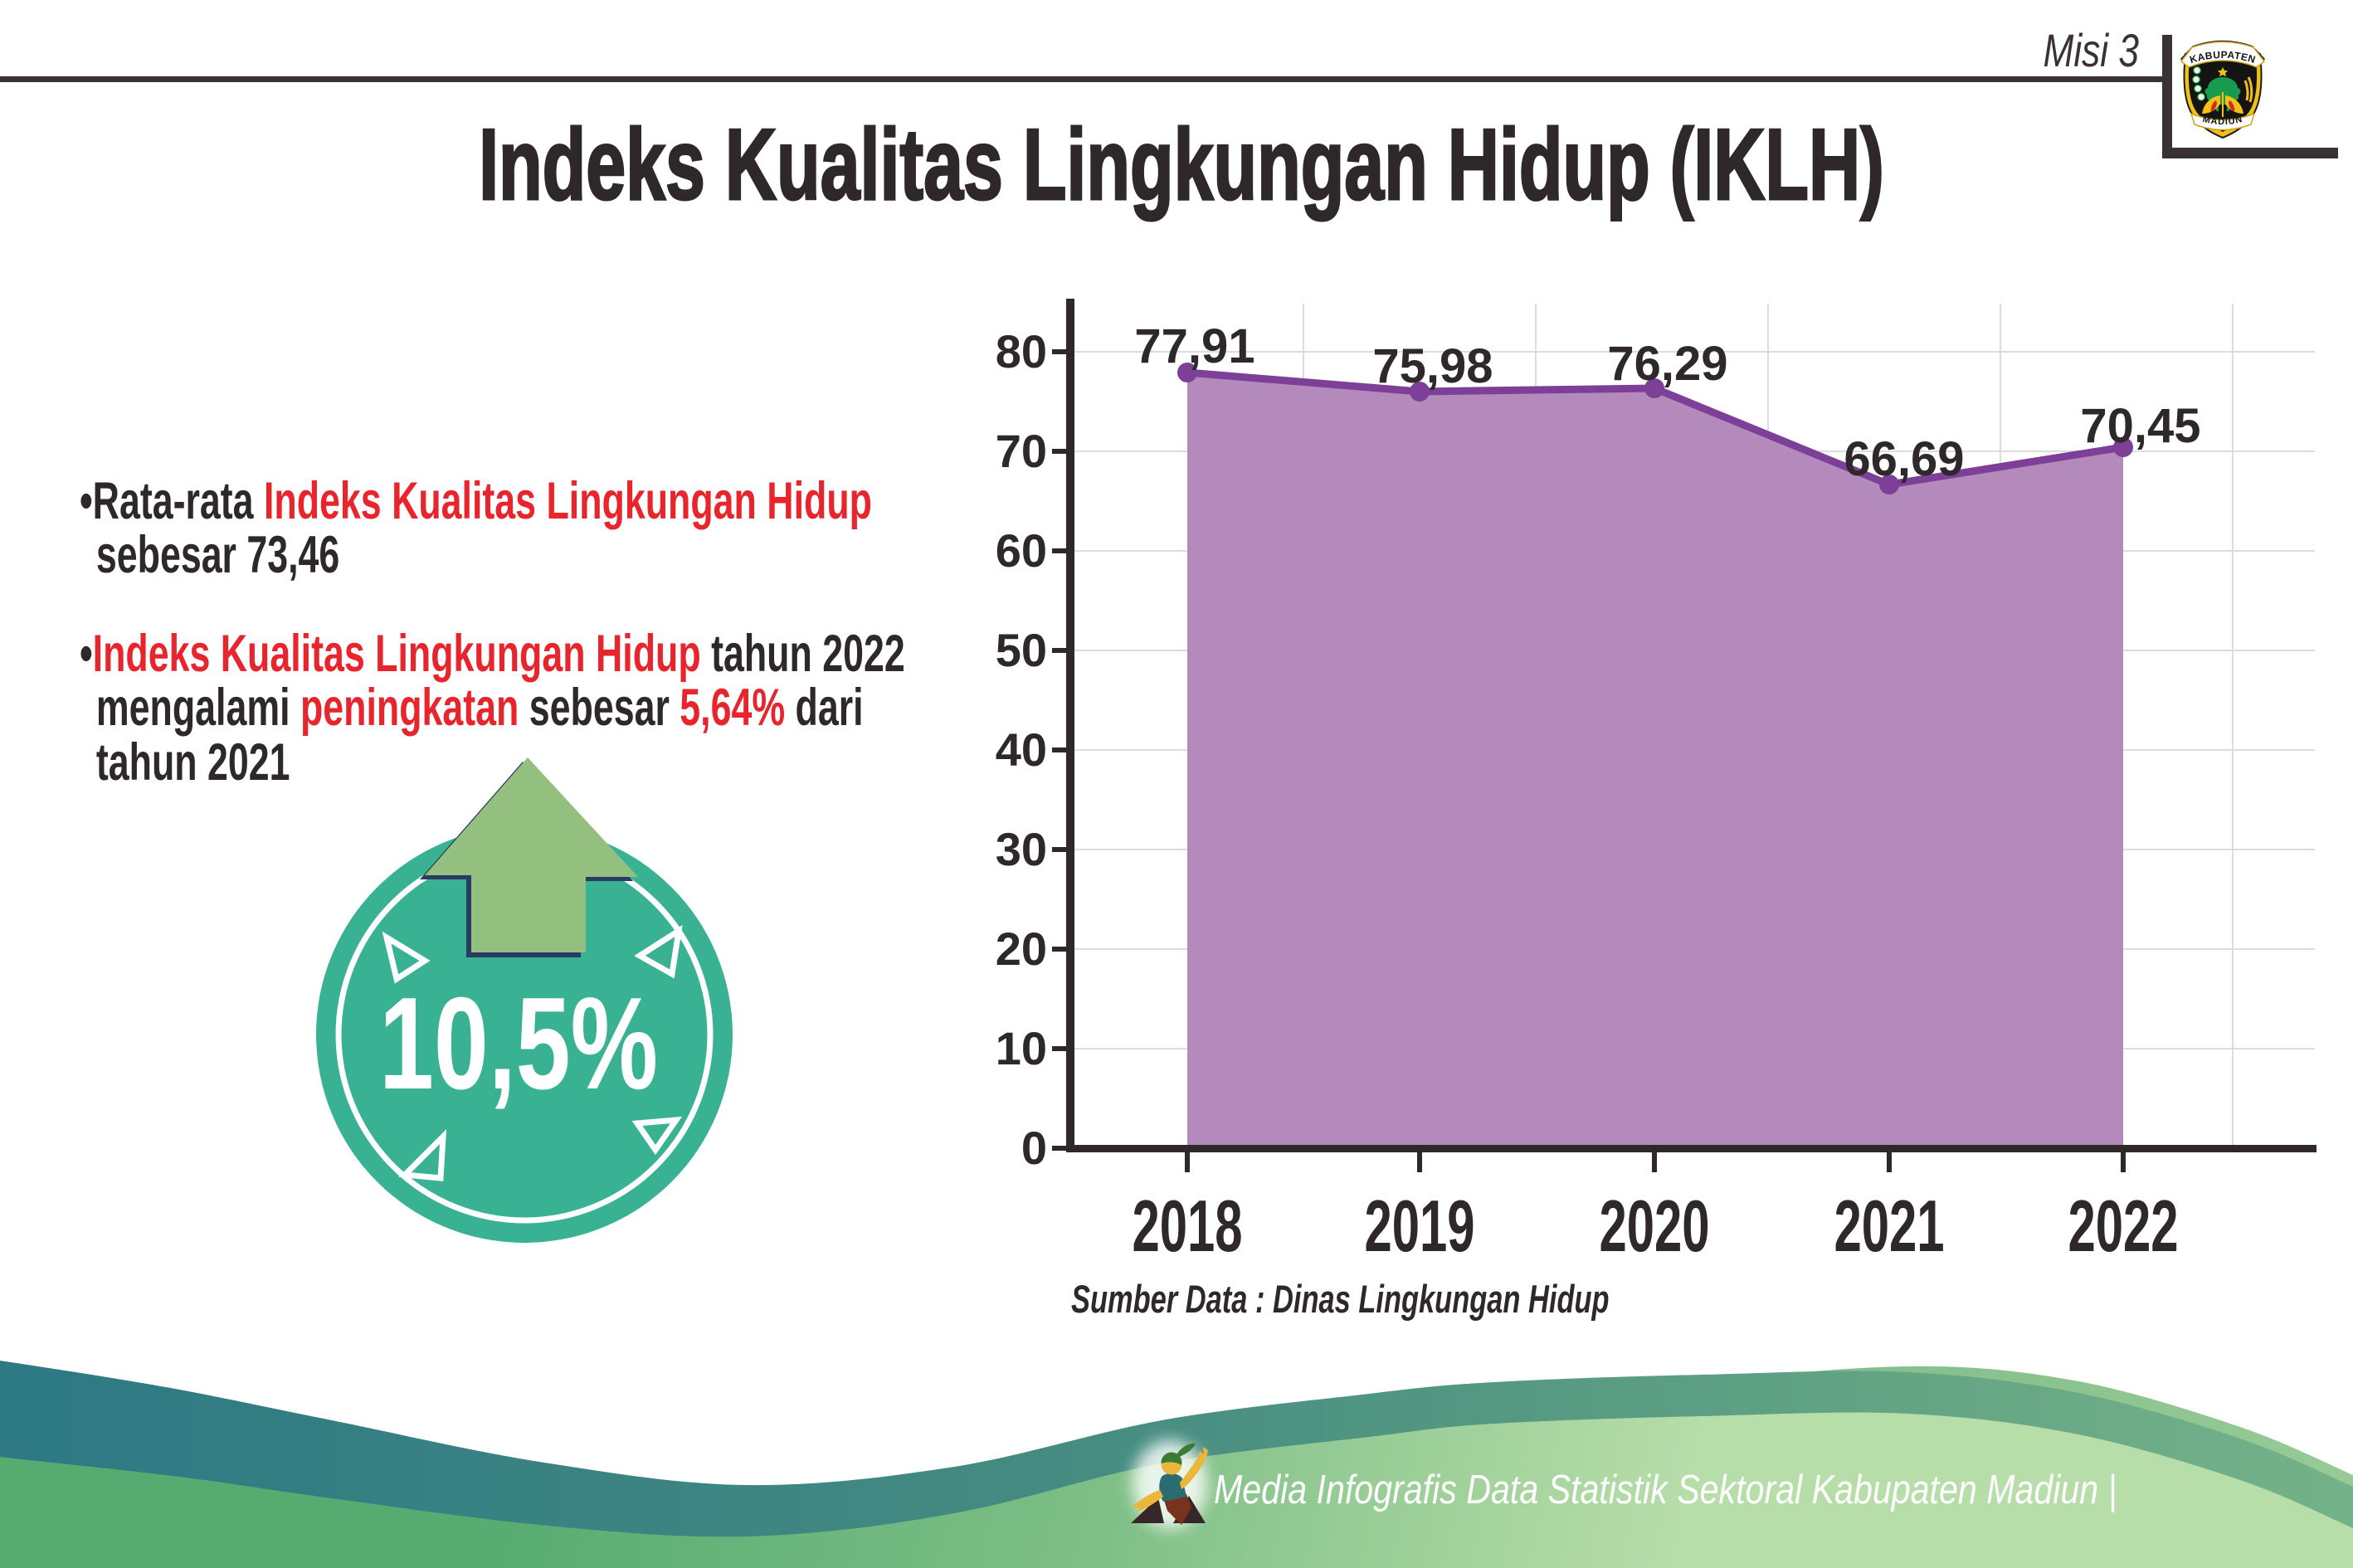  Describe the element at coordinates (1034, 1148) in the screenshot. I see `svg-text: 0` at that location.